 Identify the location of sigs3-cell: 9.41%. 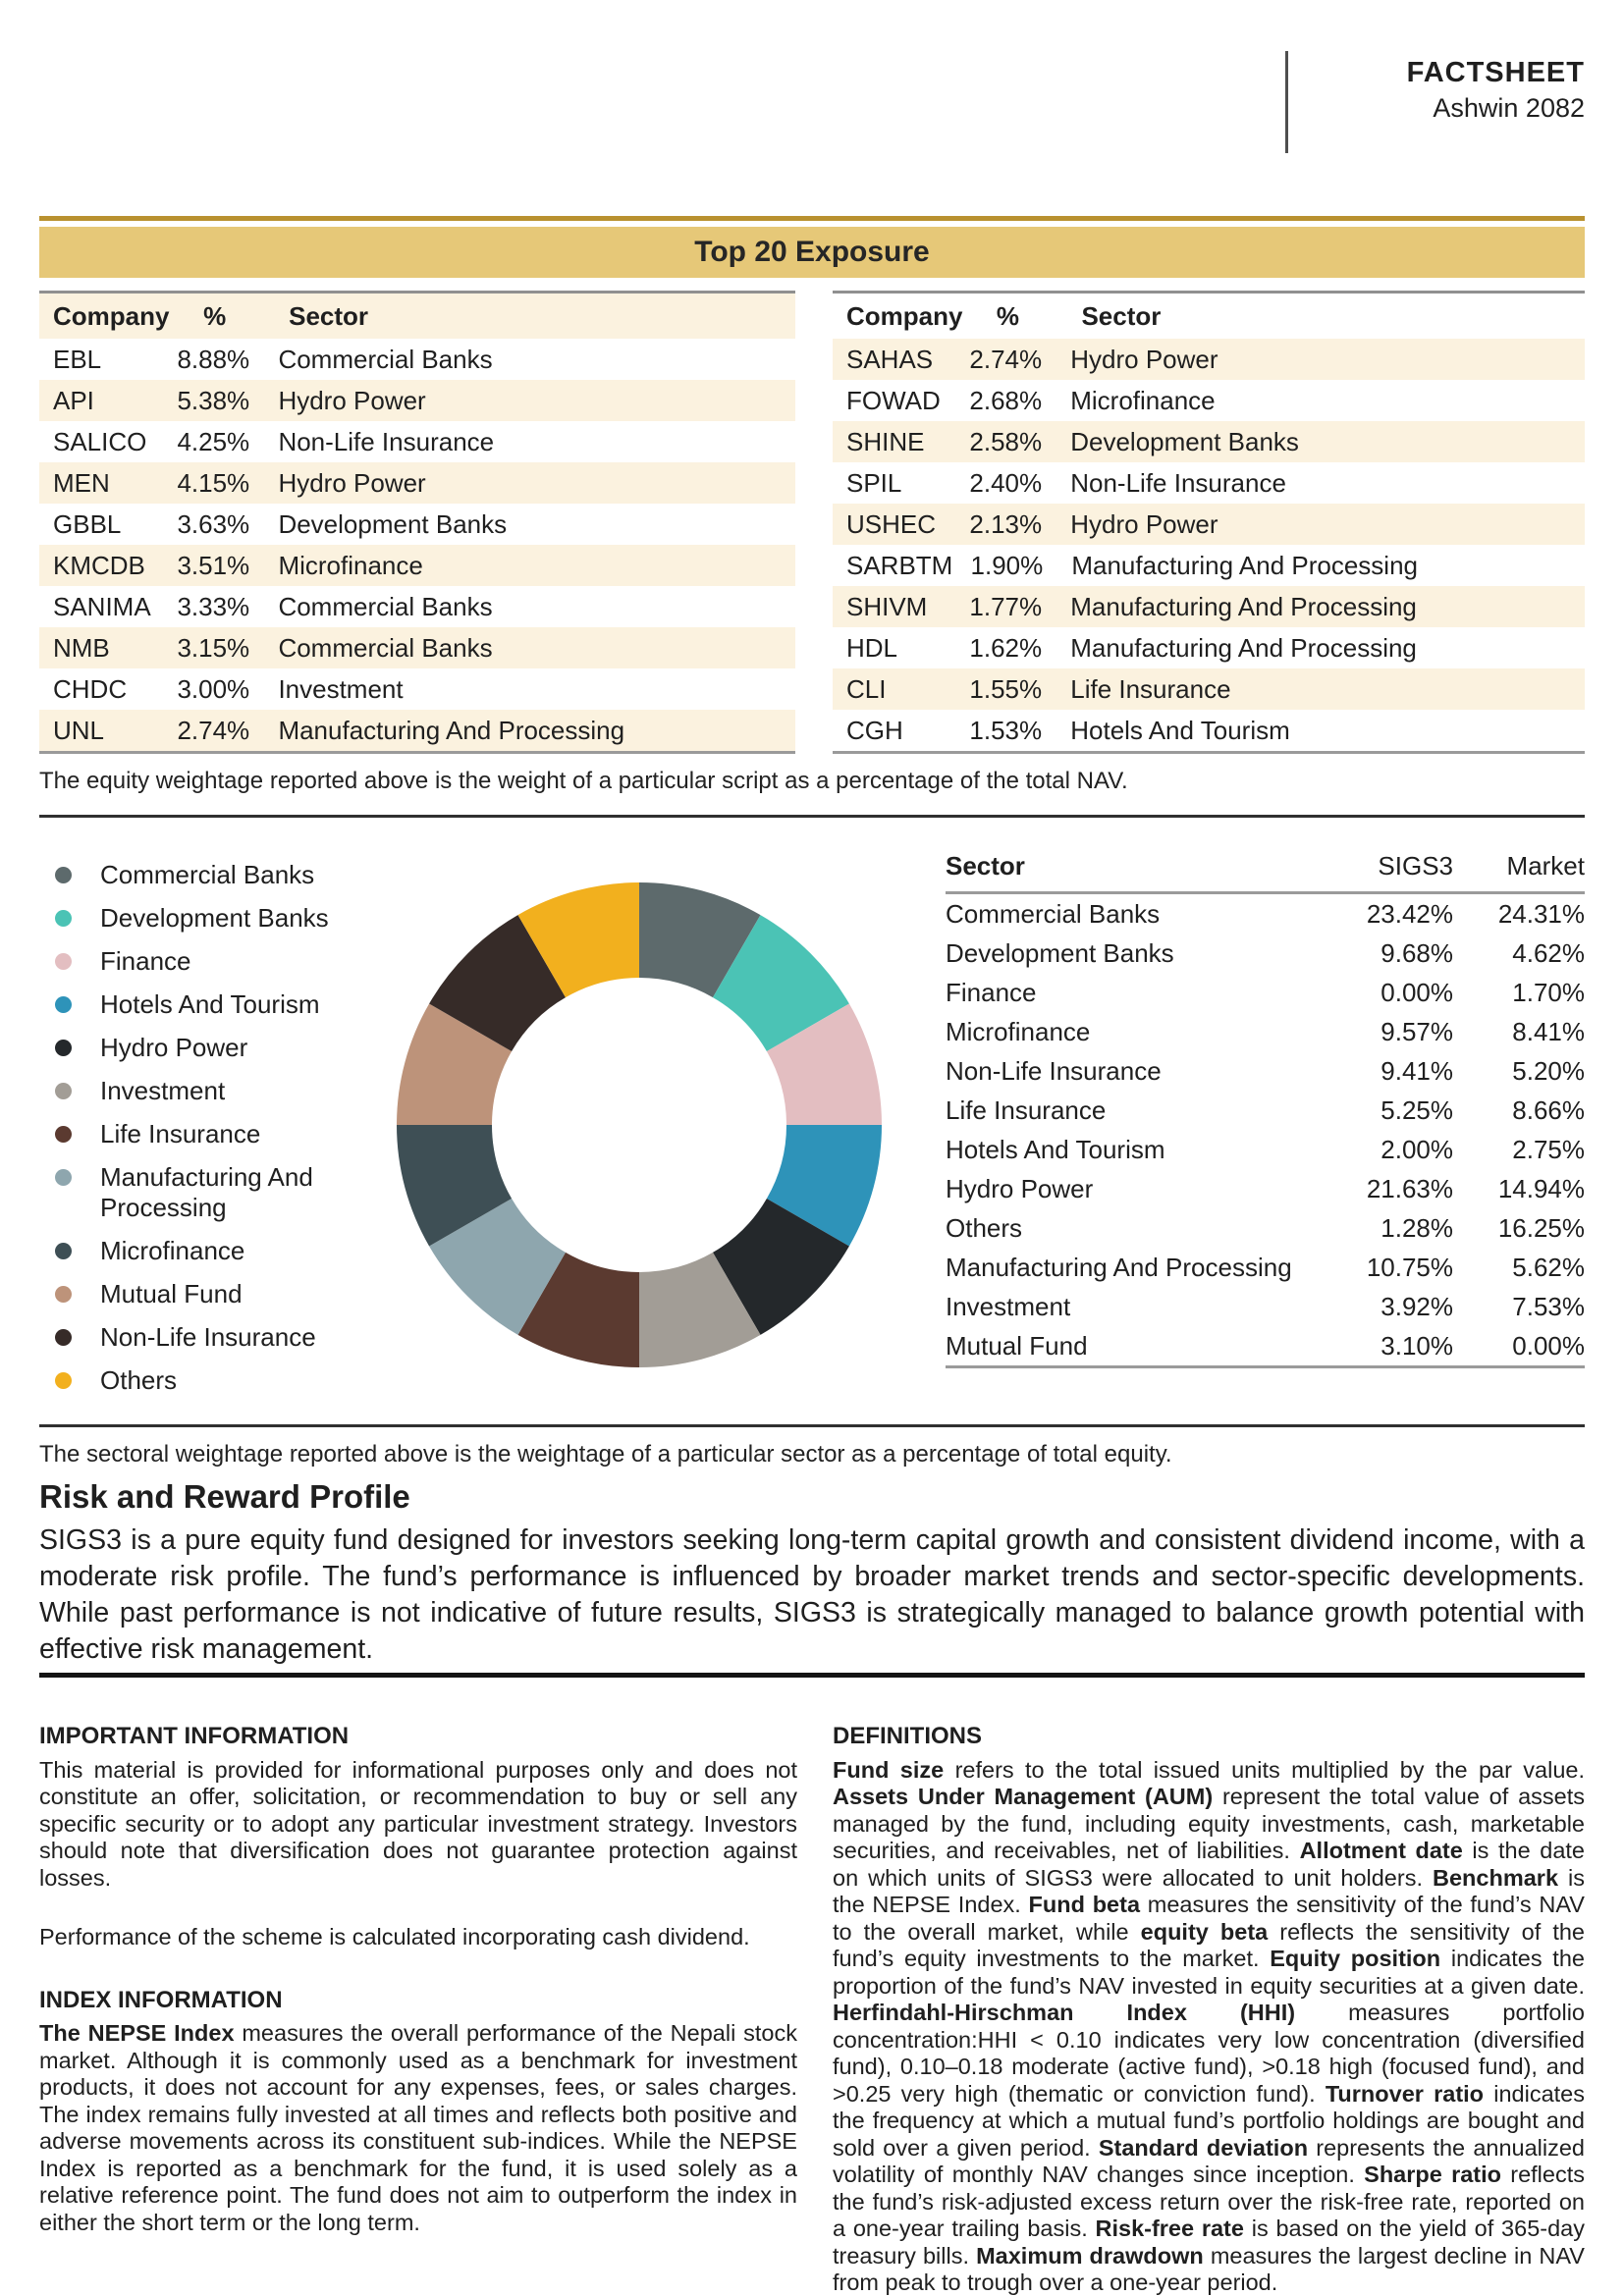
(1416, 1071).